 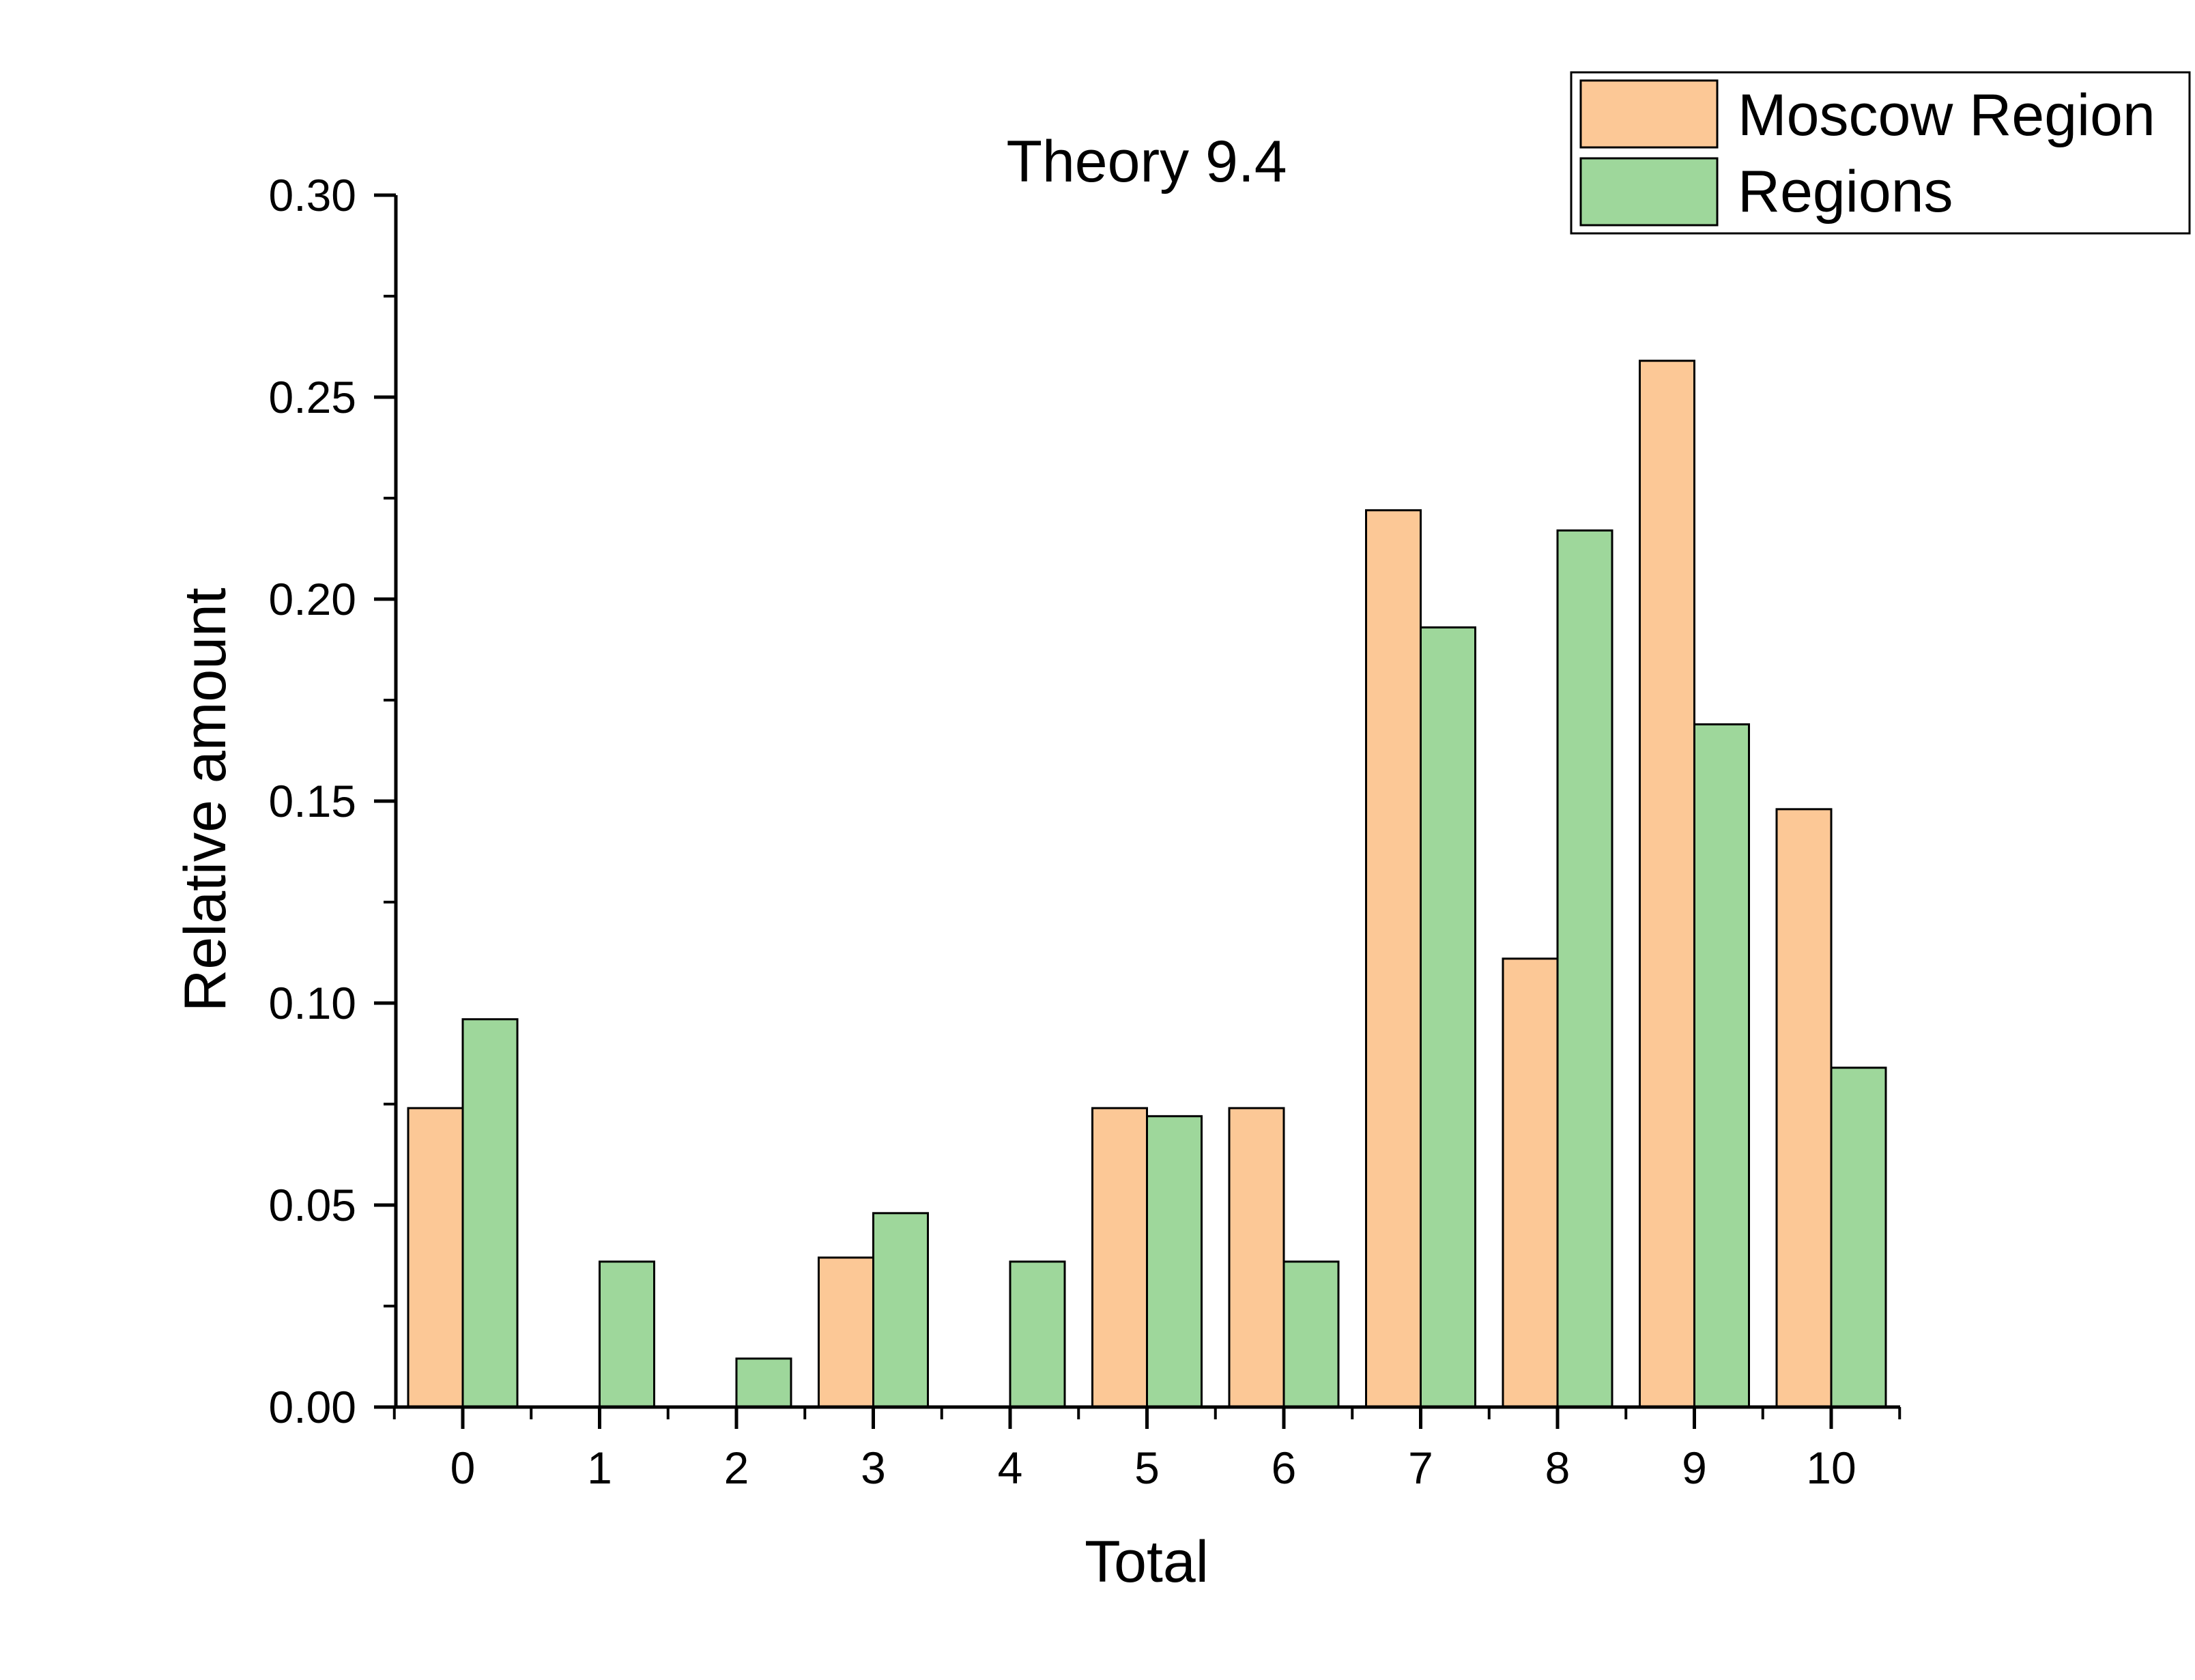 What do you see at coordinates (1421, 1468) in the screenshot?
I see `x-tick-label: 7` at bounding box center [1421, 1468].